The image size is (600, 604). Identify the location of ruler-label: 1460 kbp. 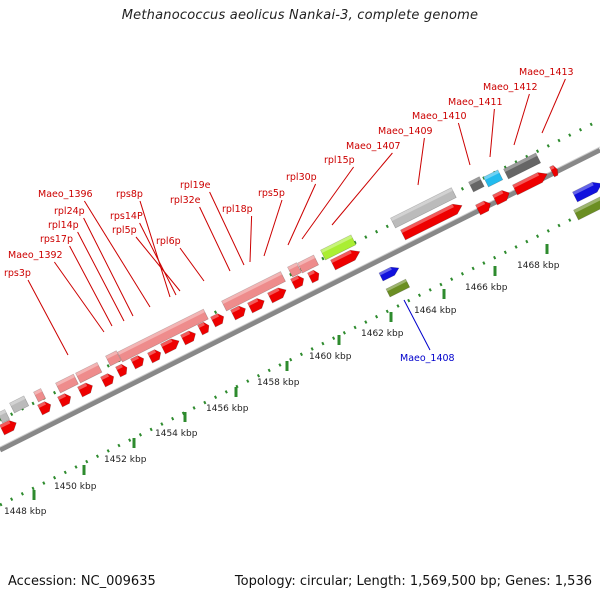
(330, 357).